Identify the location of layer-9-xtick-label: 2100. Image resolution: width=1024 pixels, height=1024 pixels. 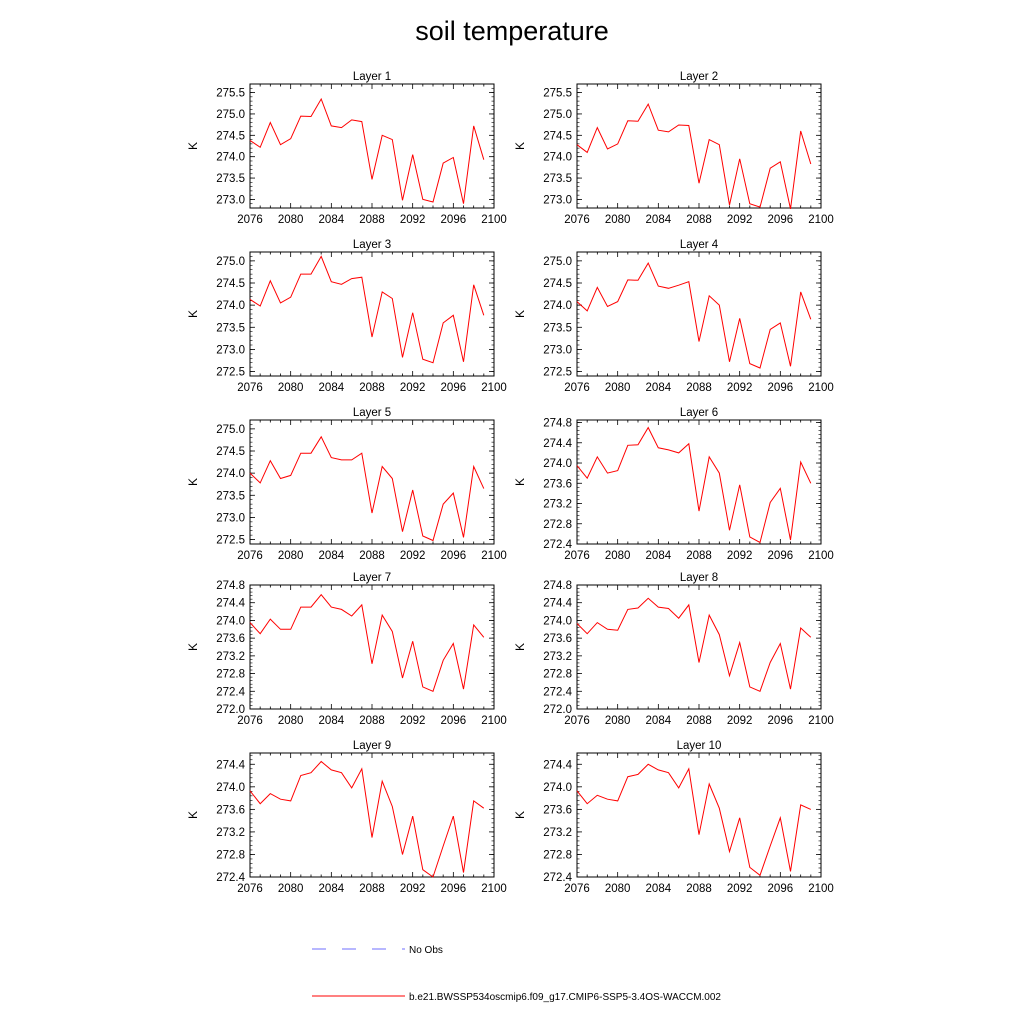
(494, 889).